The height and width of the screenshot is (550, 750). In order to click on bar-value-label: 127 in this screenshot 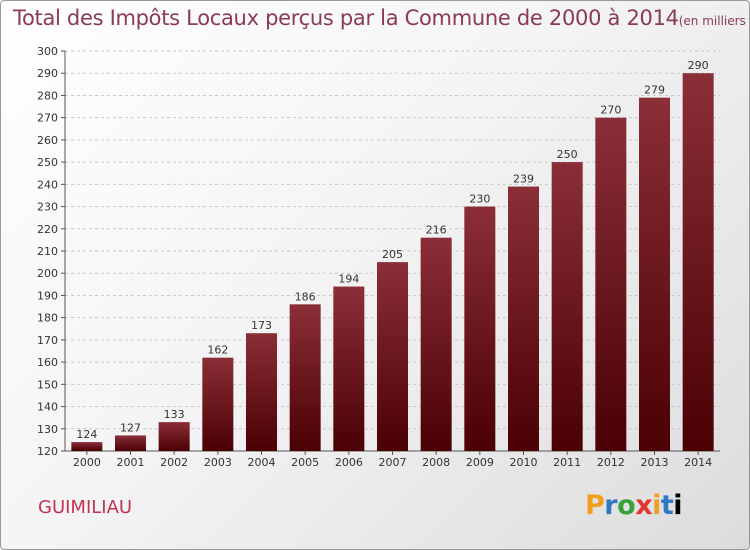, I will do `click(130, 427)`.